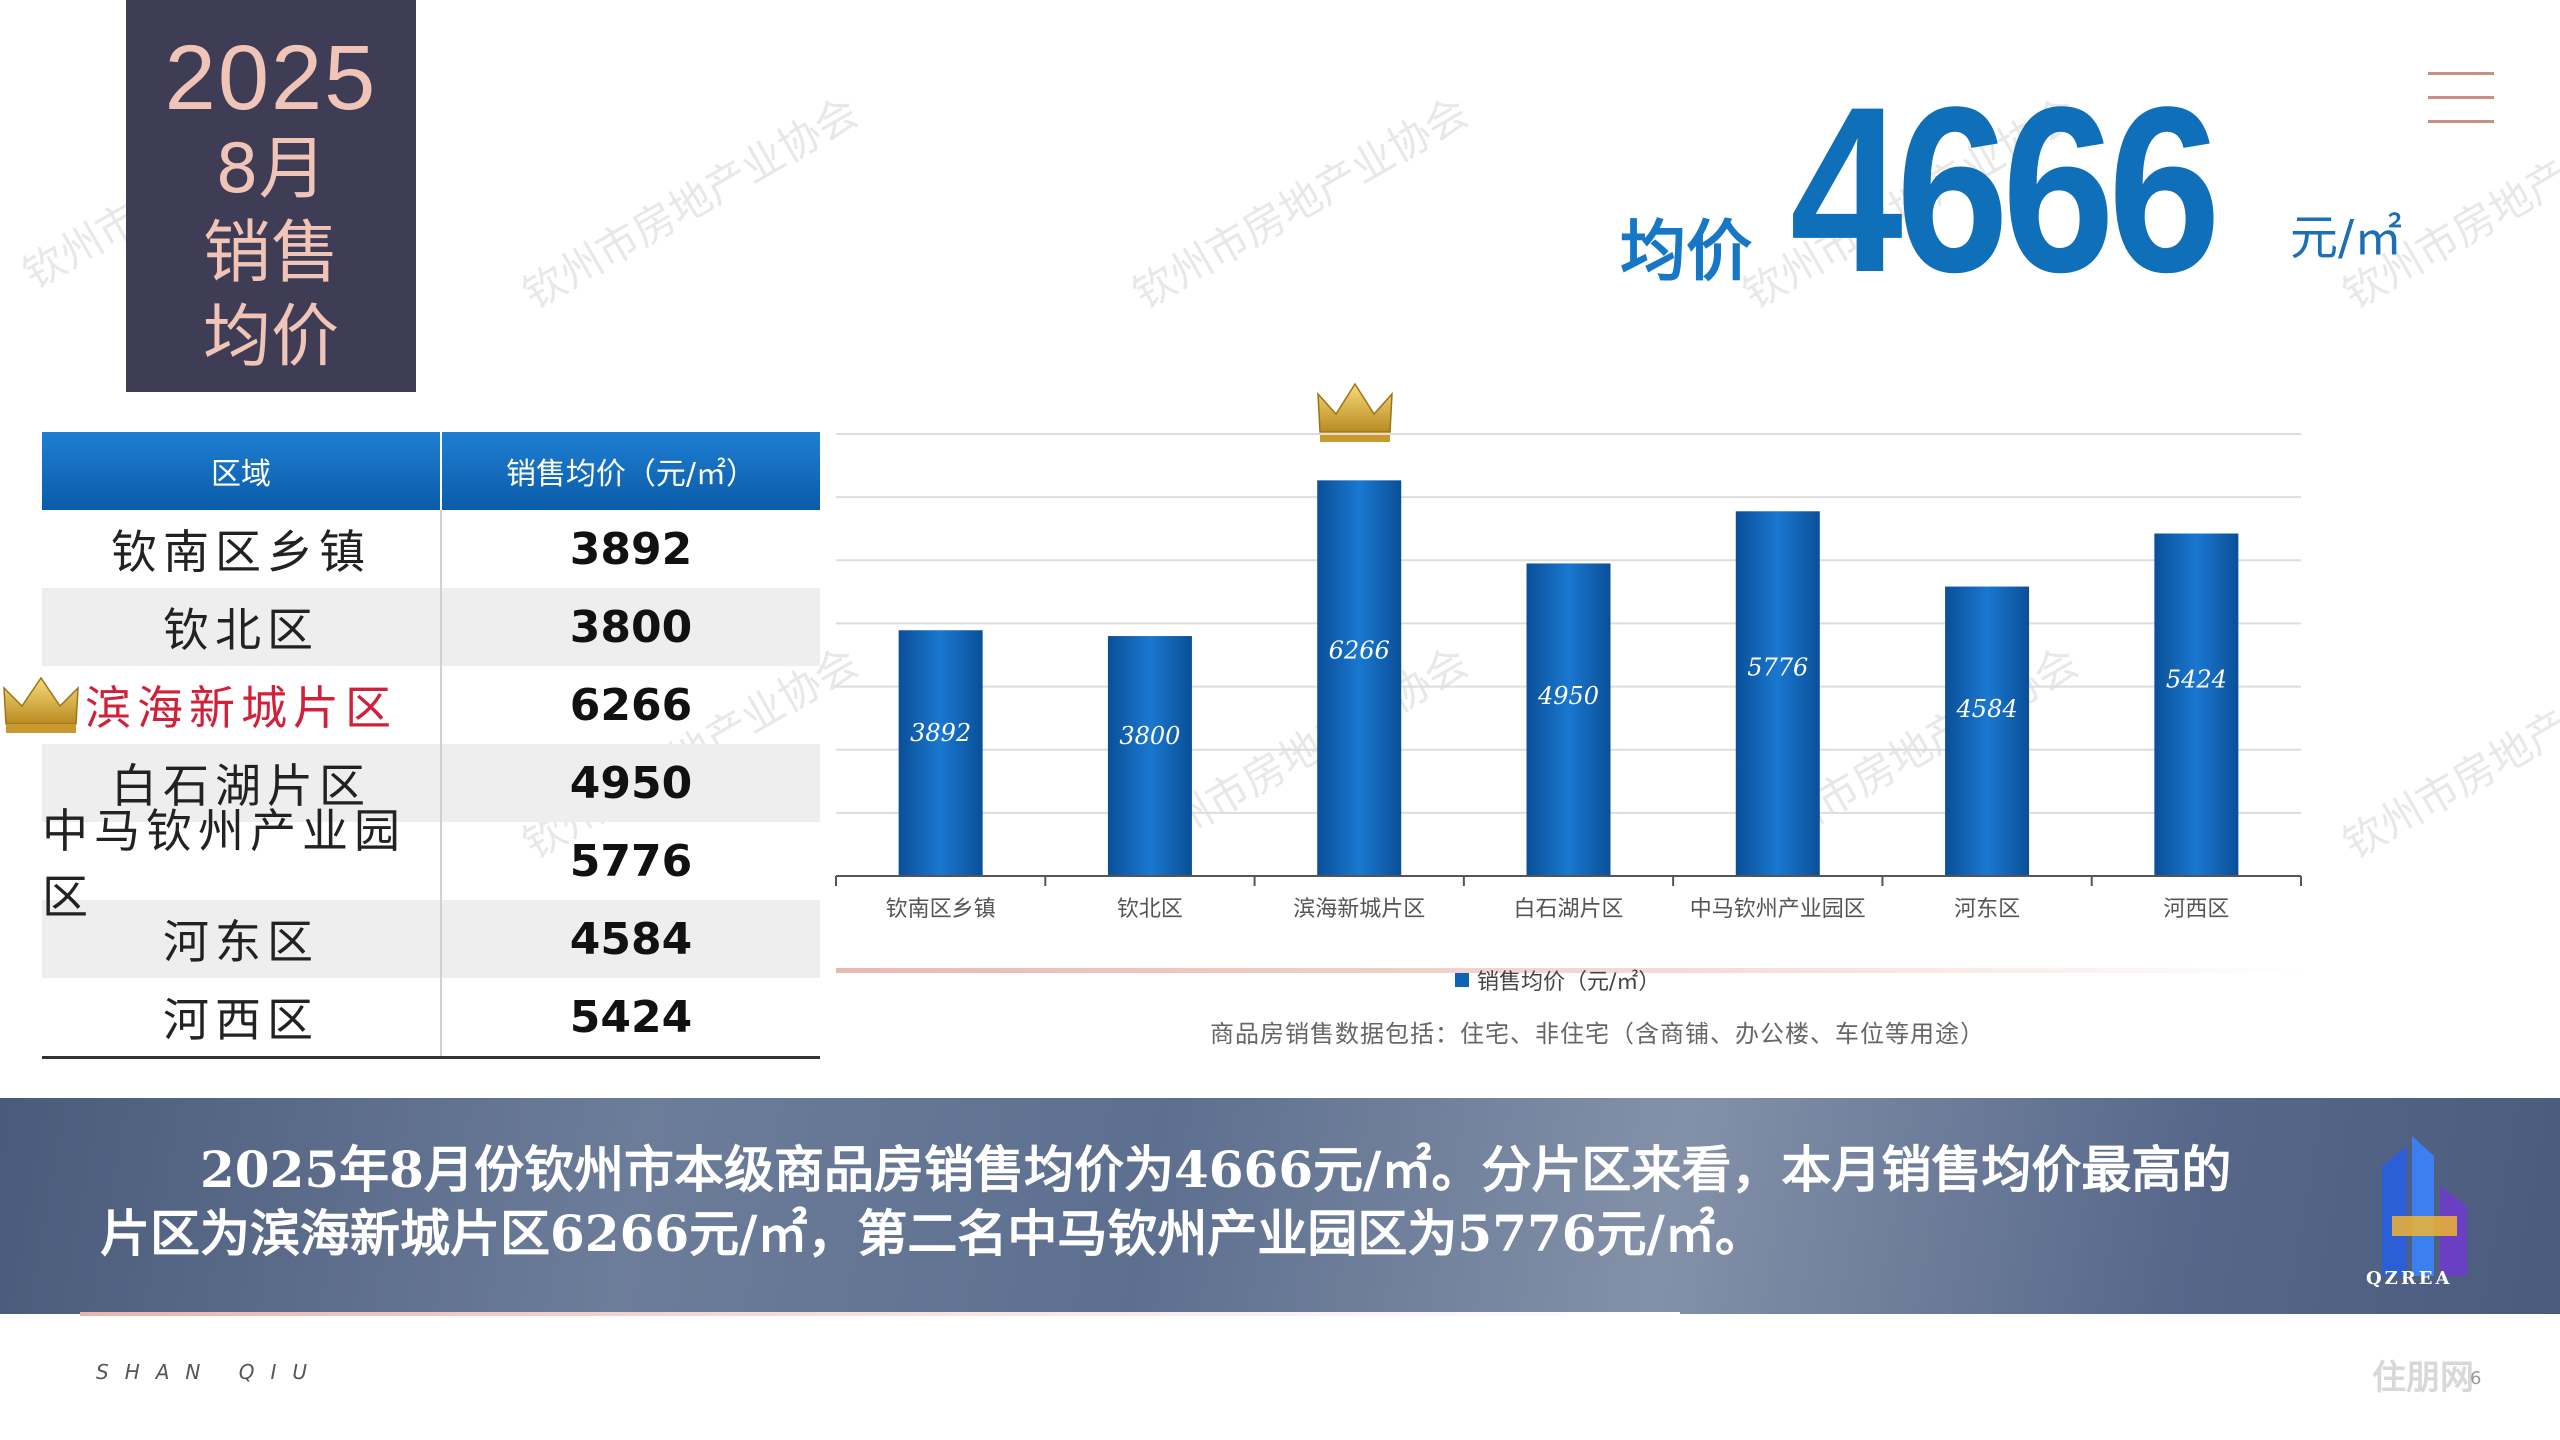  Describe the element at coordinates (2005, 190) in the screenshot. I see `average-value: 4666` at that location.